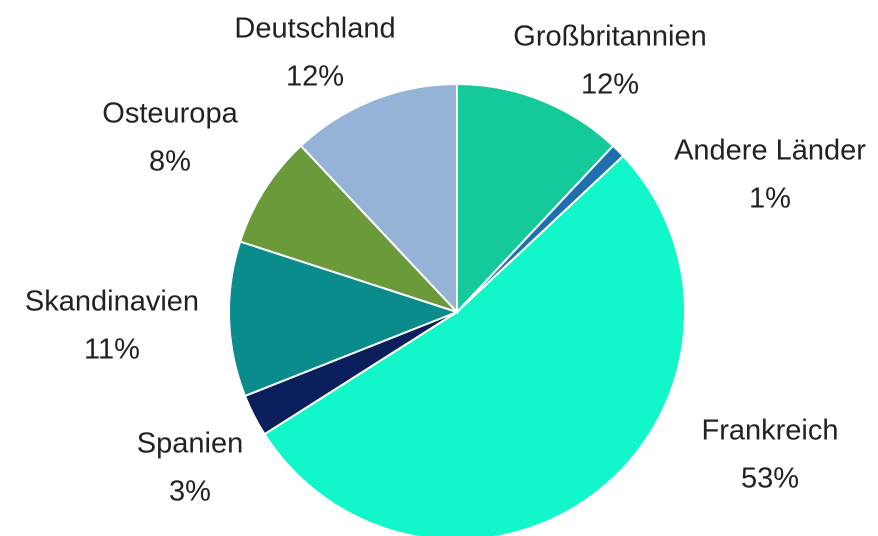 Image resolution: width=878 pixels, height=536 pixels. Describe the element at coordinates (170, 114) in the screenshot. I see `slice-label: Osteuropa` at that location.